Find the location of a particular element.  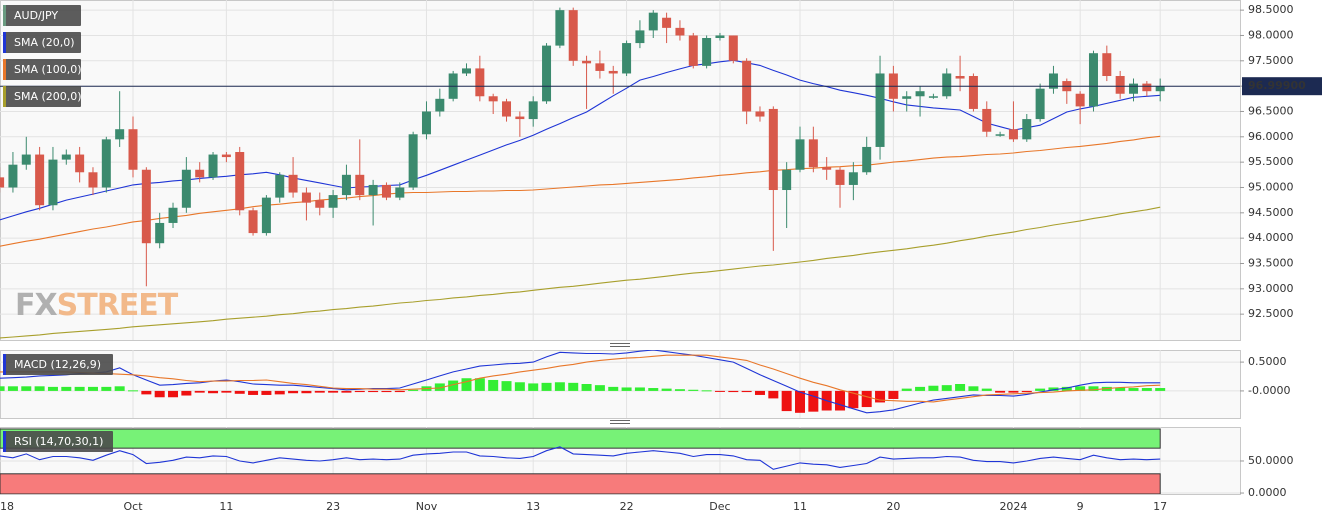

legend-label: SMA (200,0) is located at coordinates (48, 96).